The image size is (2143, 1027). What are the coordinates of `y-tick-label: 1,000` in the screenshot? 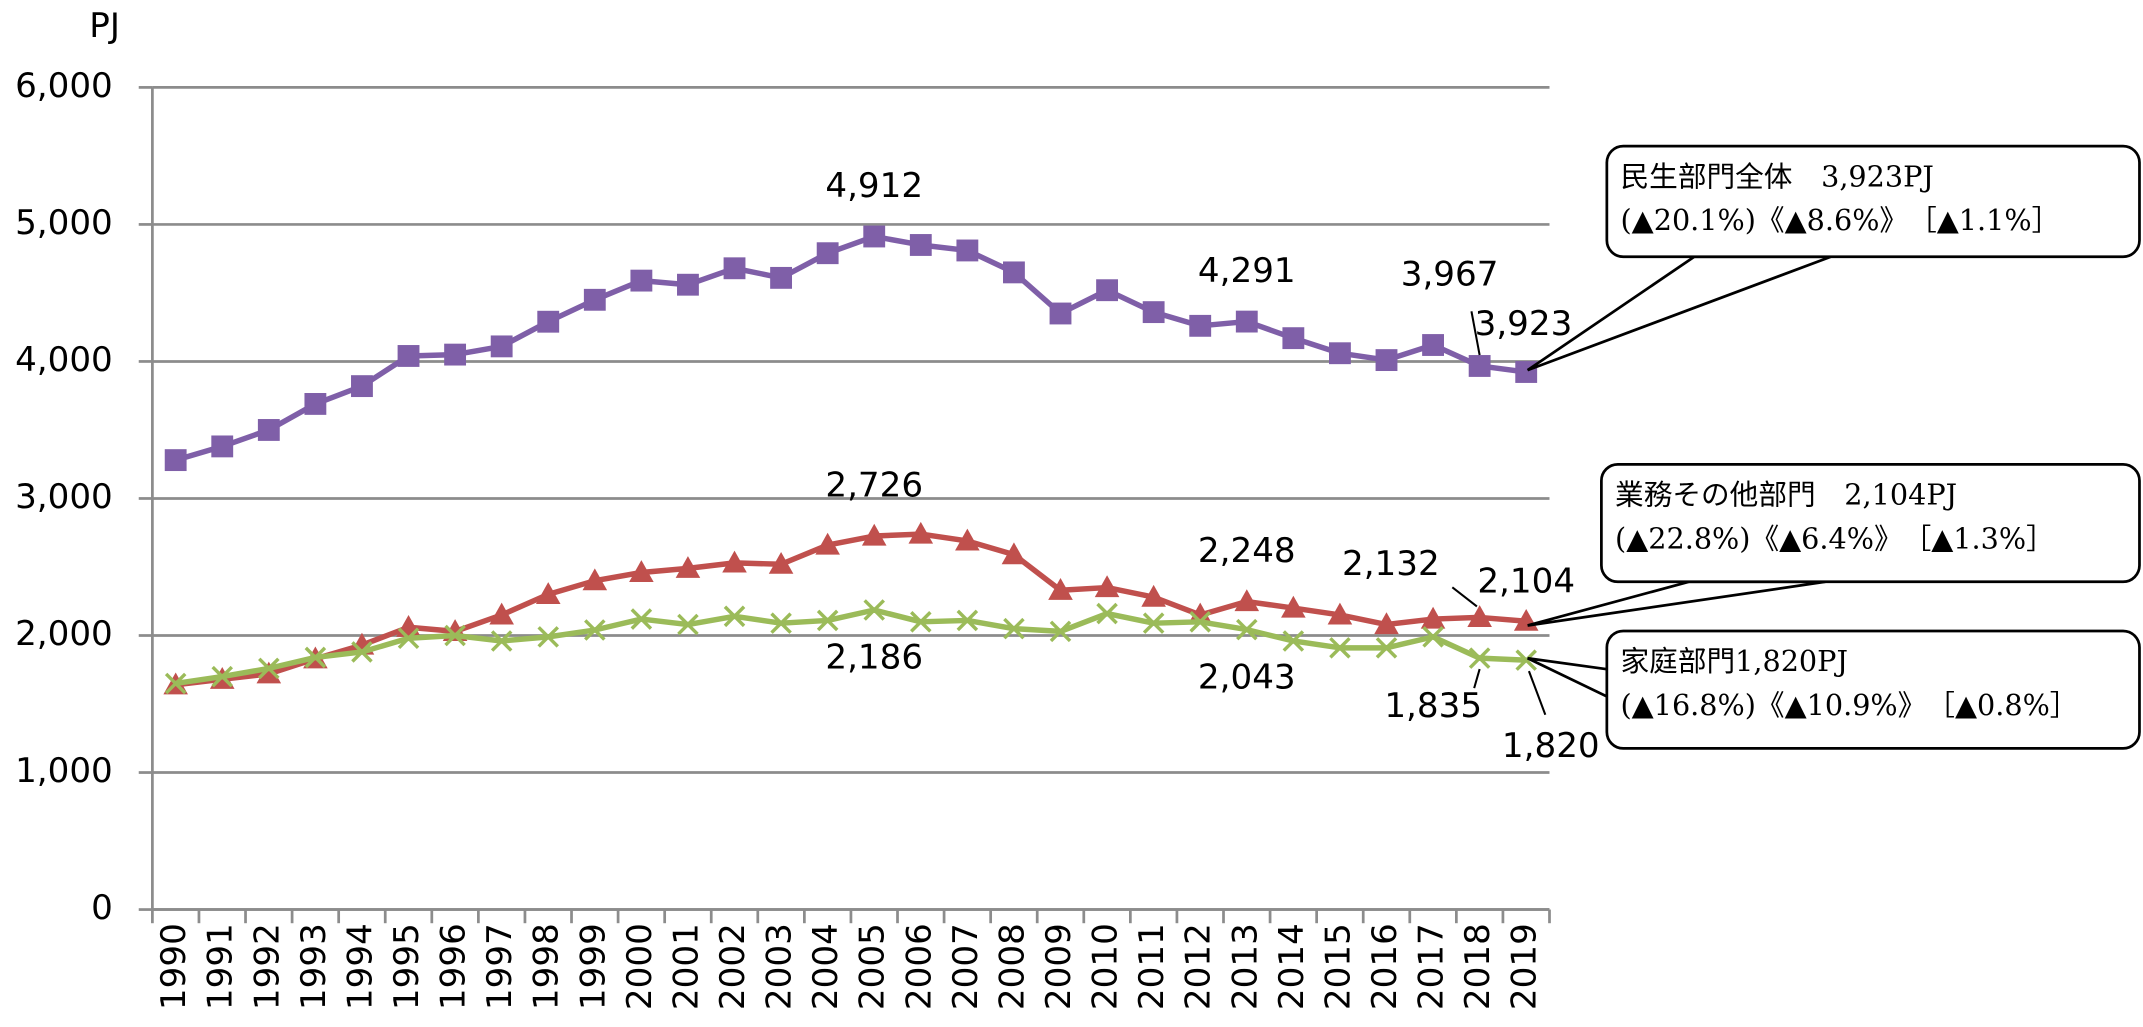 It's located at (64, 771).